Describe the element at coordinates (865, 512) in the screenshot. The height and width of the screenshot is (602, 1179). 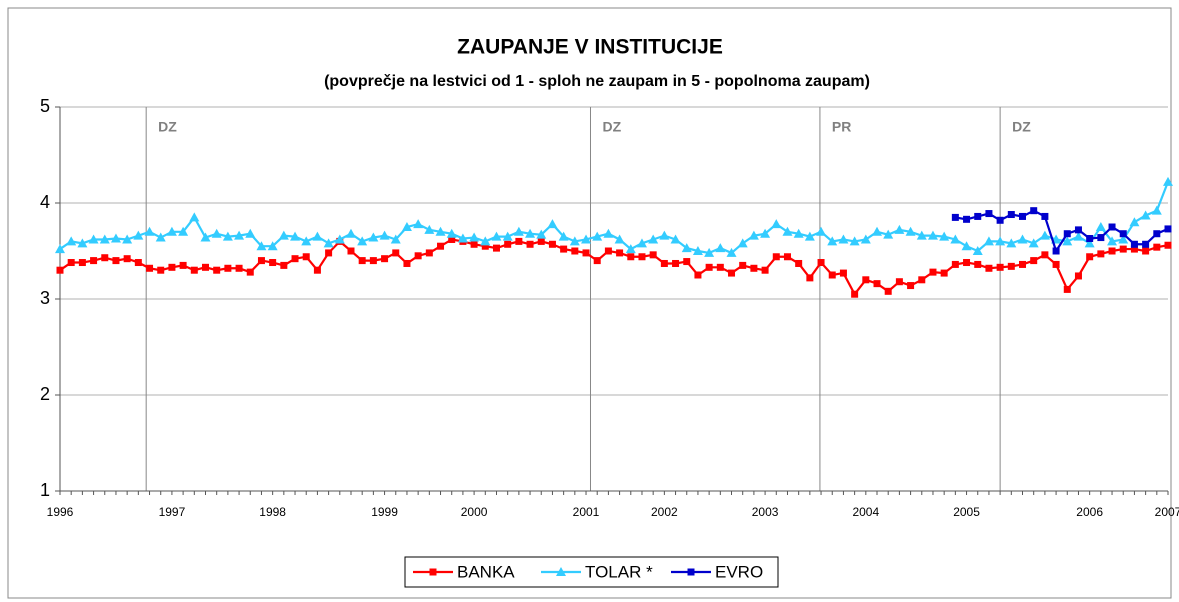
I see `x-tick-label: 2004` at that location.